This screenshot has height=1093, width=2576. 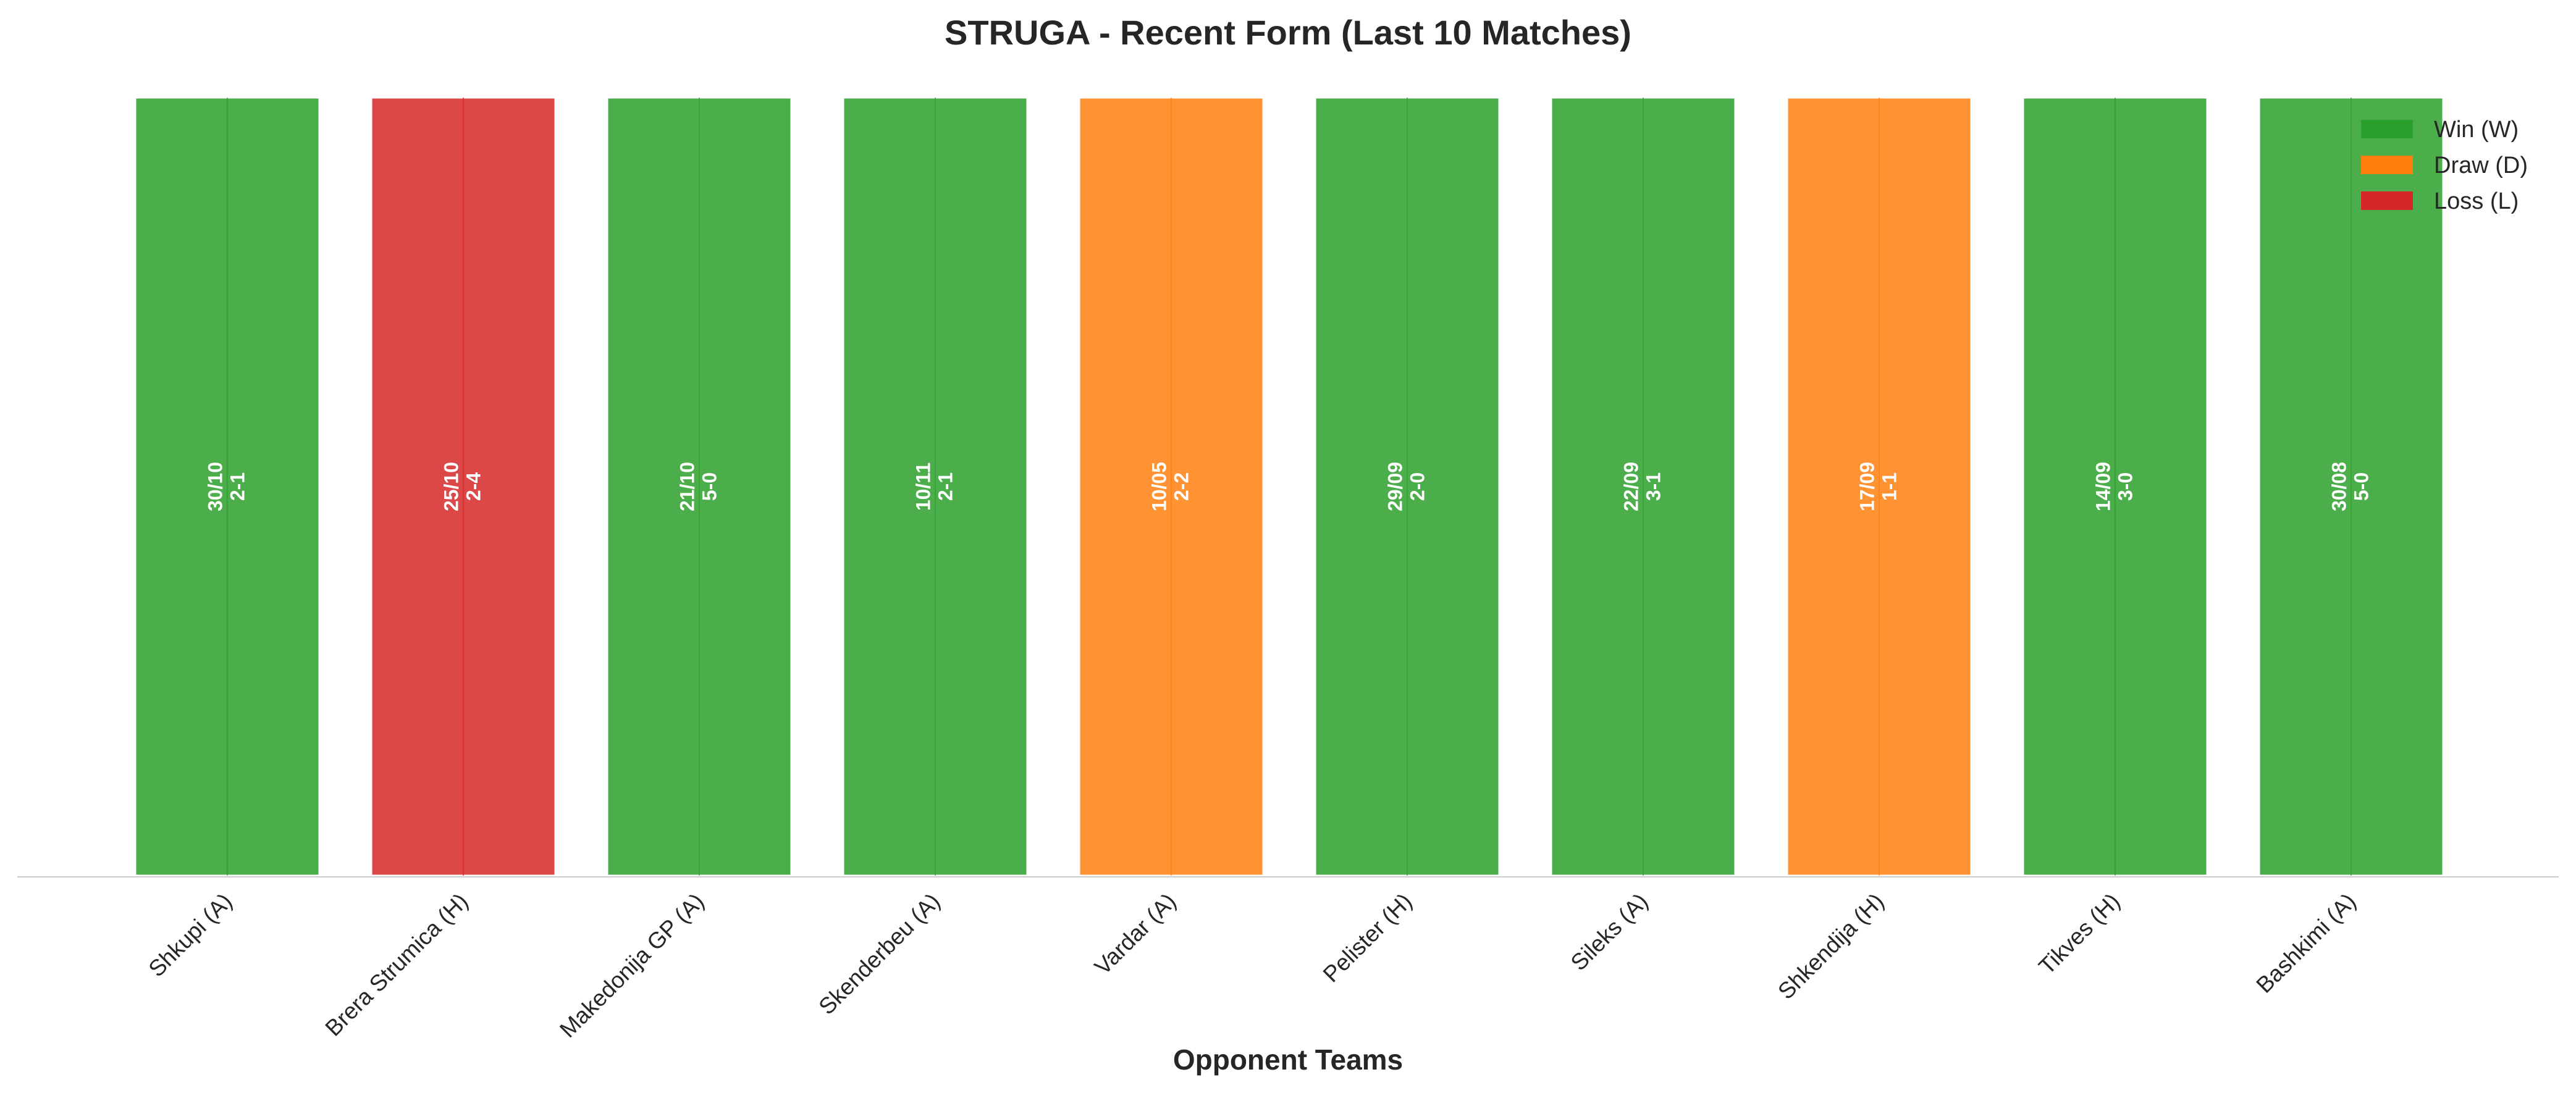 What do you see at coordinates (632, 966) in the screenshot?
I see `x-tick-label-3: Makedonija GP (A)` at bounding box center [632, 966].